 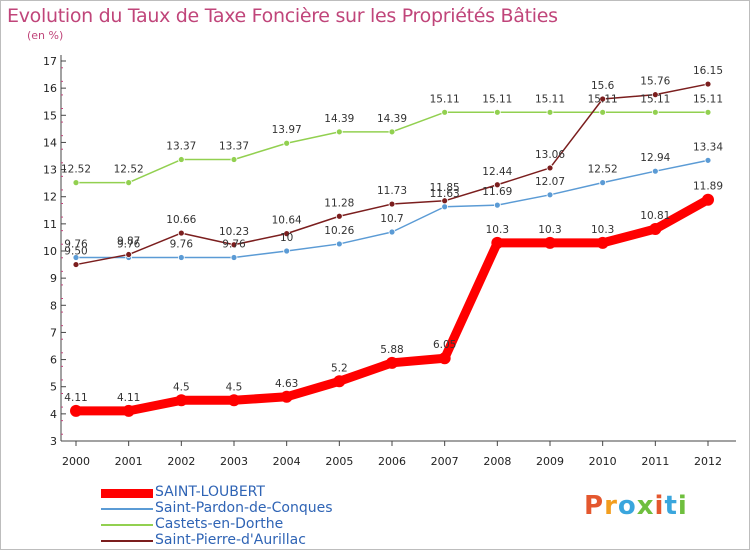 I want to click on x-tick-label: 2003, so click(x=234, y=461).